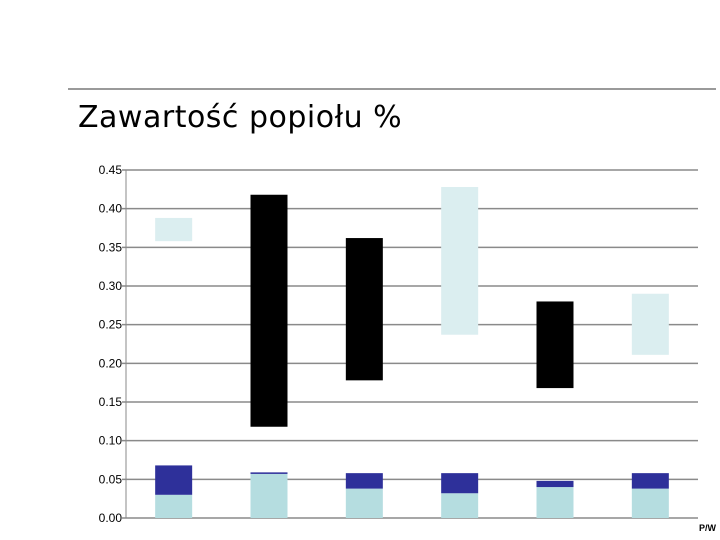 The height and width of the screenshot is (540, 720). Describe the element at coordinates (111, 441) in the screenshot. I see `y-tick-label: 0.10` at that location.